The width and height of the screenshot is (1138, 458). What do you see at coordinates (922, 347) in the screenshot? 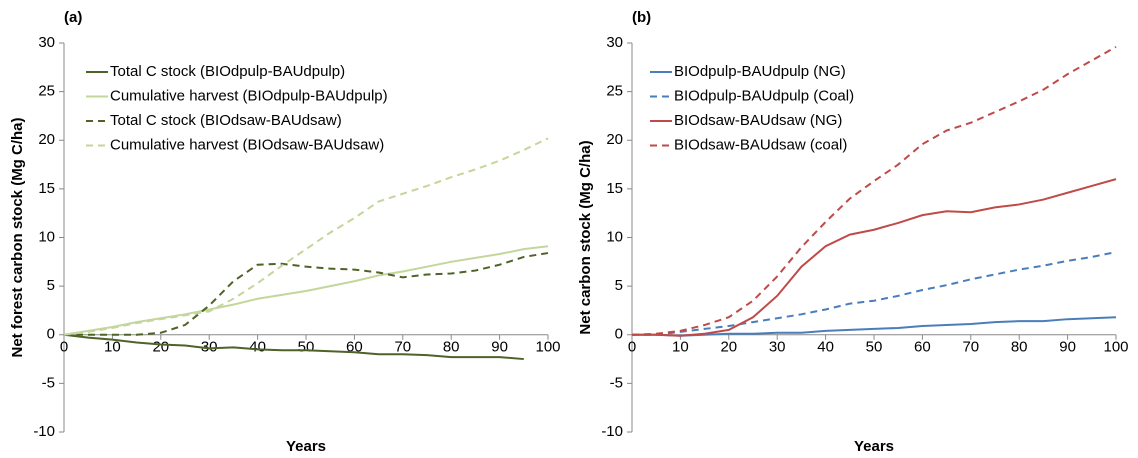
I see `x-tick-label: 60` at bounding box center [922, 347].